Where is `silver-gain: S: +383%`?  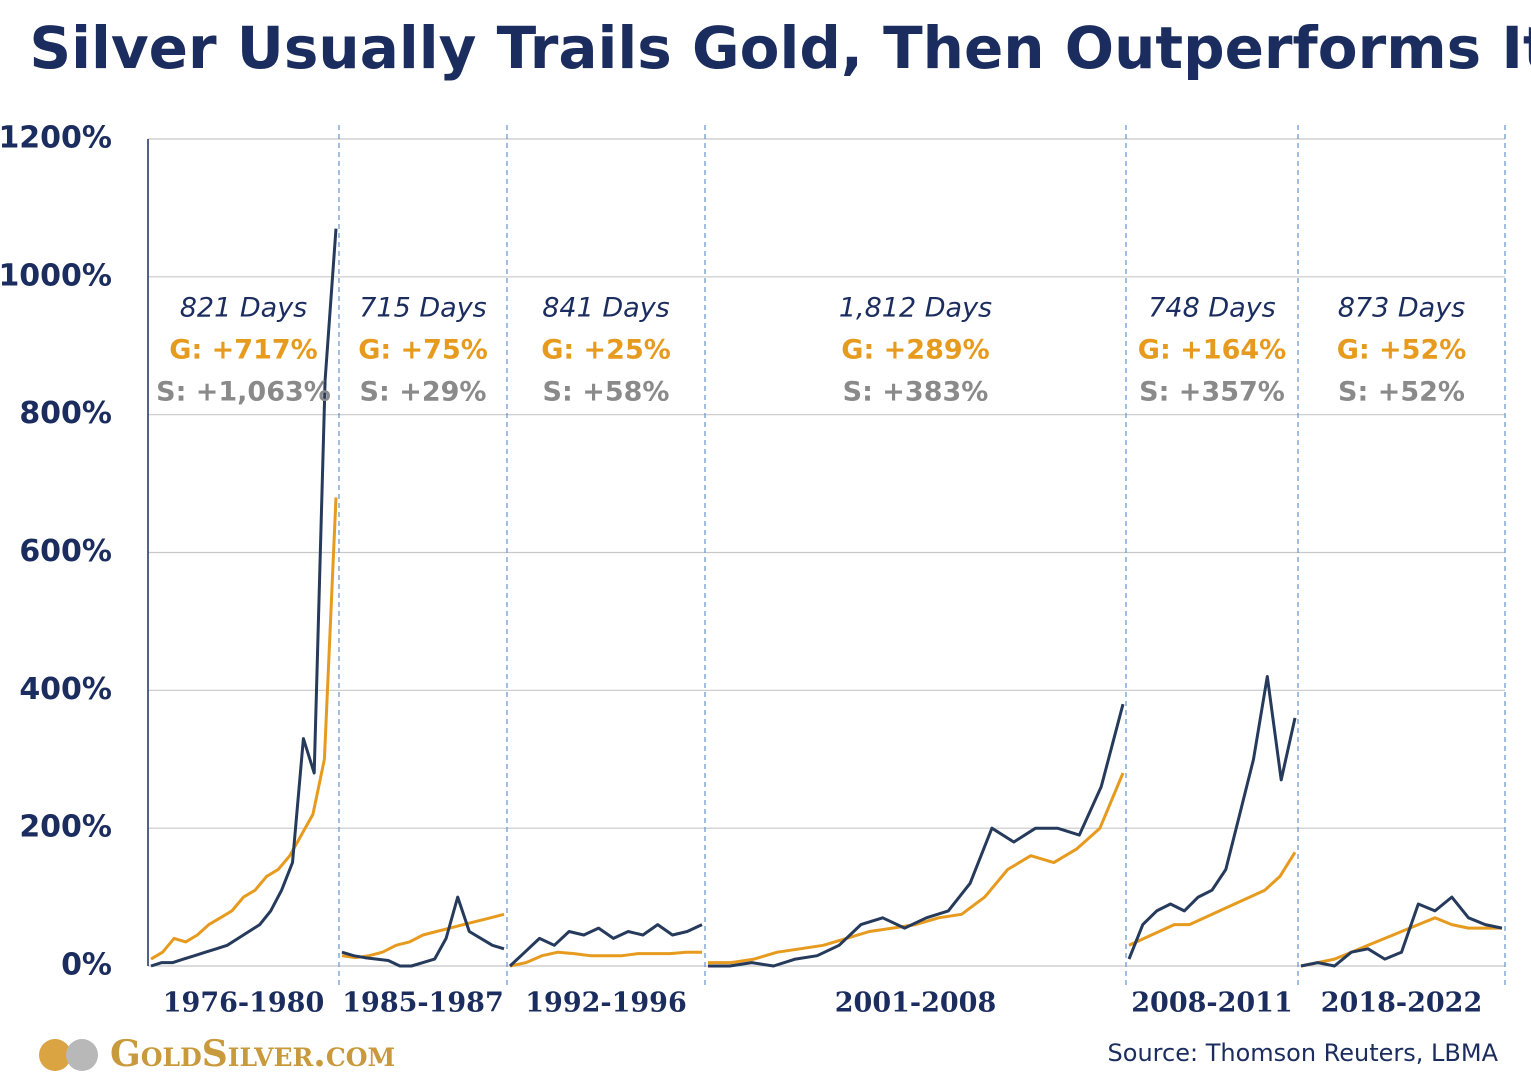
silver-gain: S: +383% is located at coordinates (916, 392).